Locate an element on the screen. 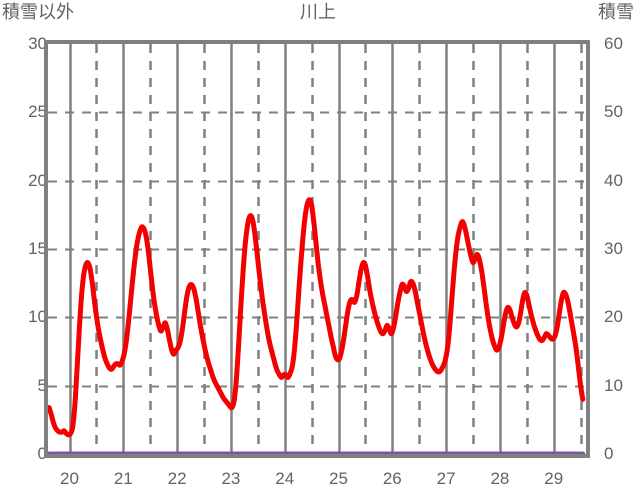  right-tick-50: 50 is located at coordinates (613, 112).